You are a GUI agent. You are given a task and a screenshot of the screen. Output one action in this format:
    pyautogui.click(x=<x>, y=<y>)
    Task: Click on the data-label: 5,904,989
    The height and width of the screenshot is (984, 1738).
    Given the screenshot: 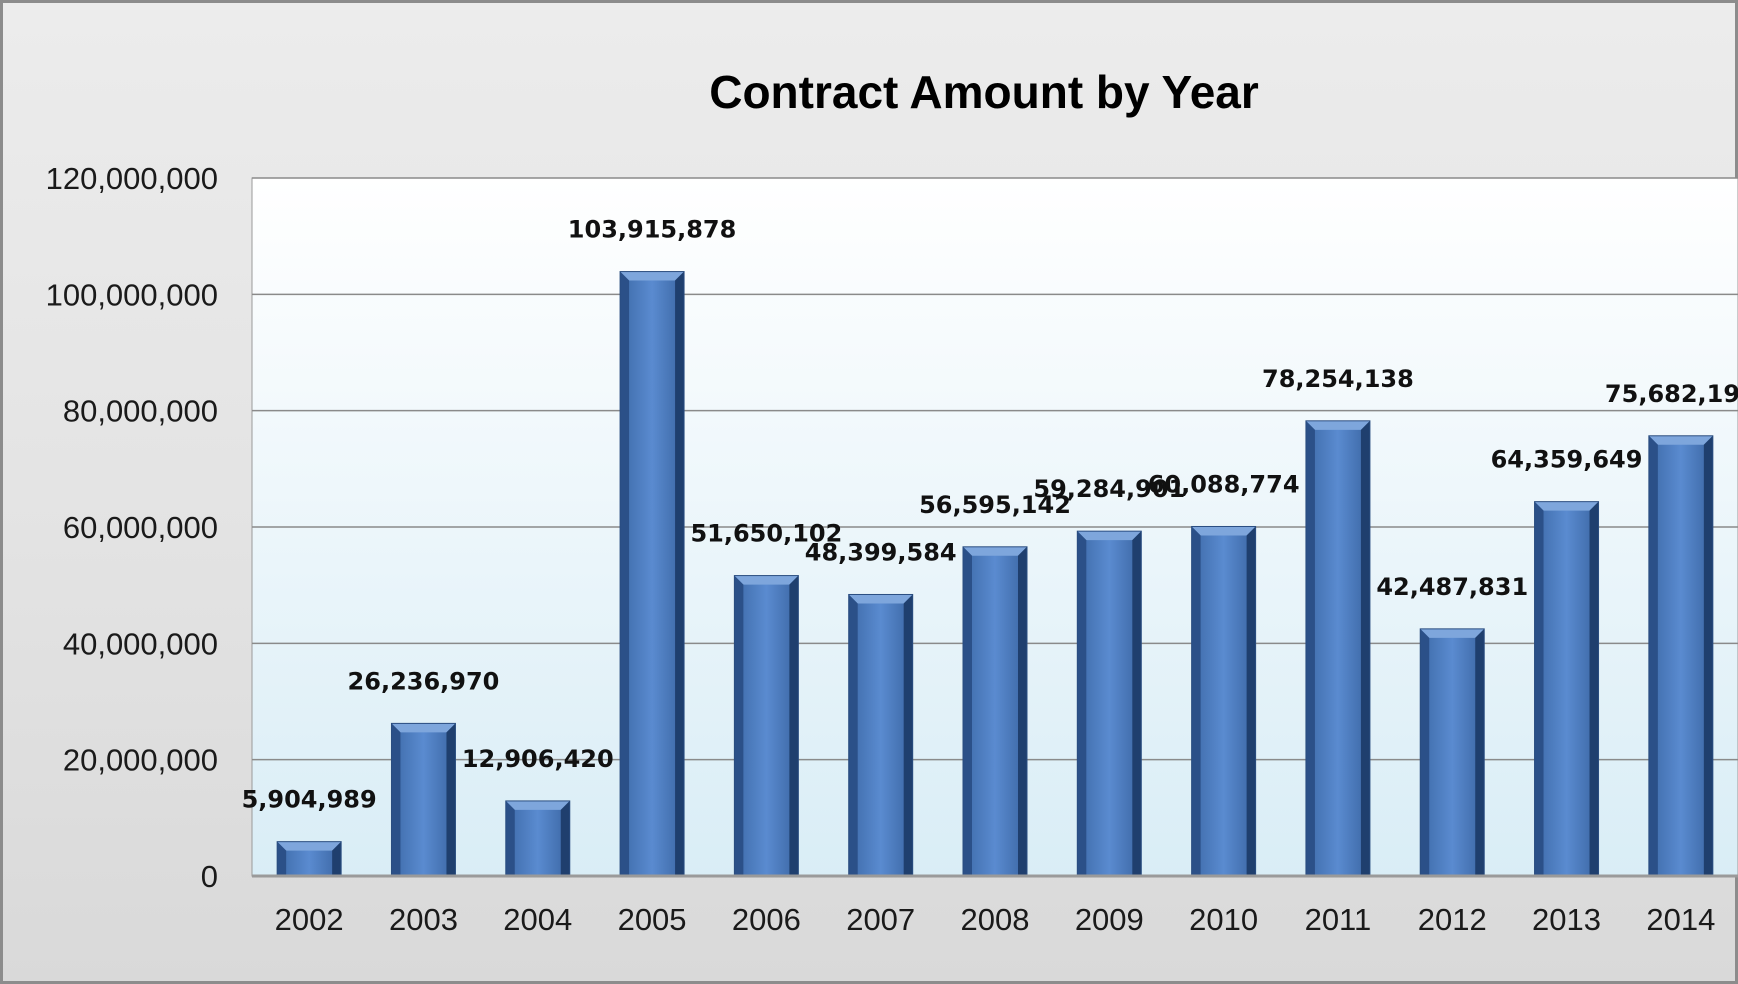 What is the action you would take?
    pyautogui.click(x=309, y=800)
    